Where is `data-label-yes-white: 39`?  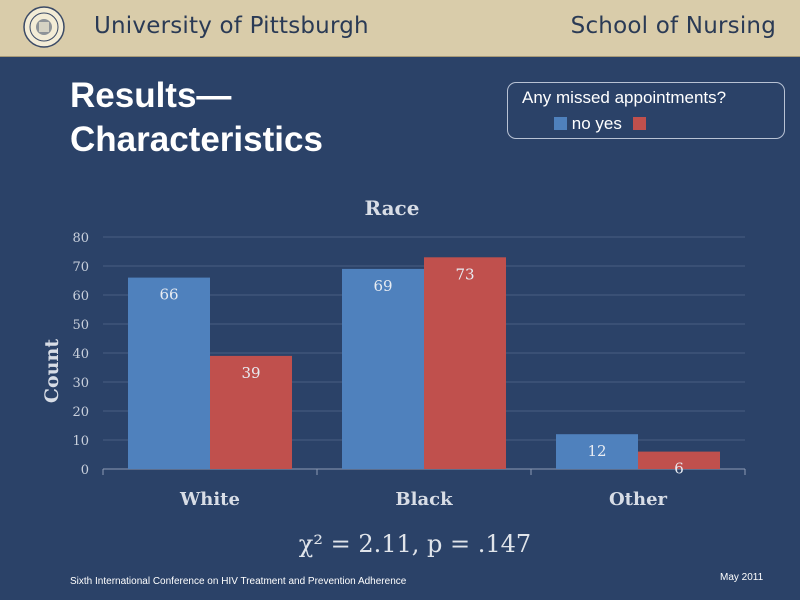 data-label-yes-white: 39 is located at coordinates (250, 373).